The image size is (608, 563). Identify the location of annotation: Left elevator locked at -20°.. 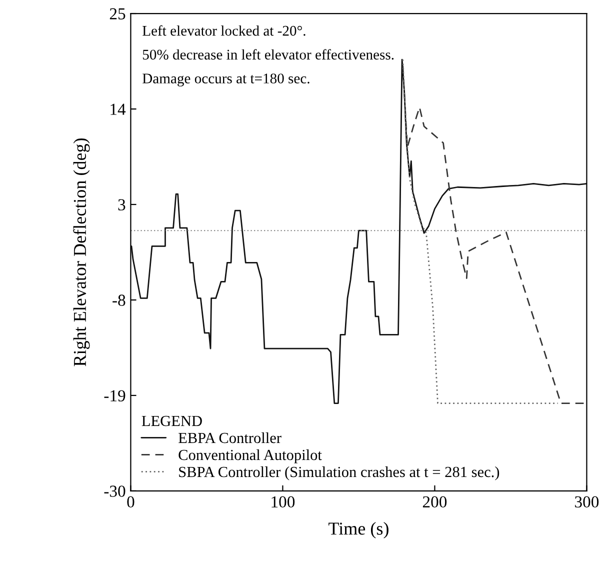
(224, 30).